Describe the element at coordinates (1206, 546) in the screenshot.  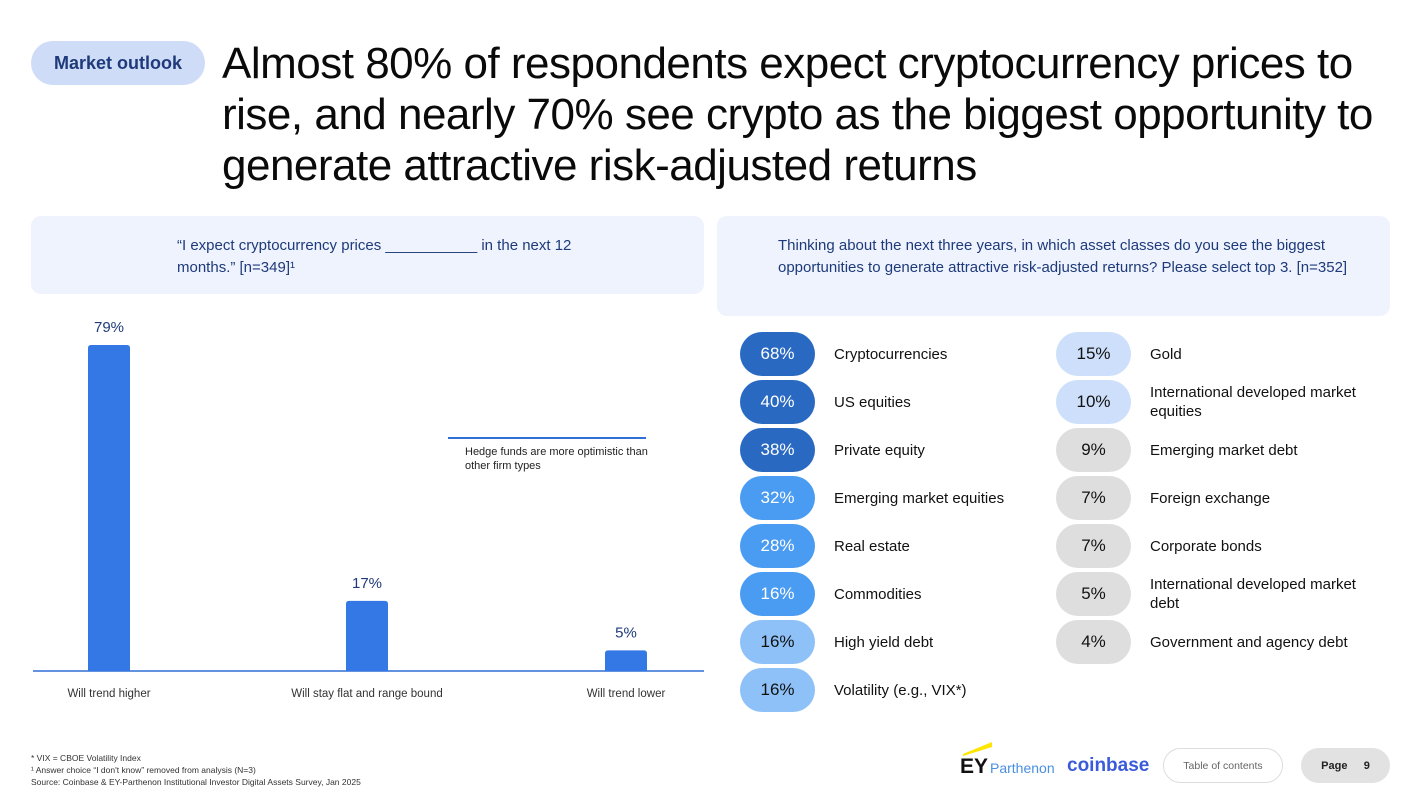
I see `asset-class-label: Corporate bonds` at that location.